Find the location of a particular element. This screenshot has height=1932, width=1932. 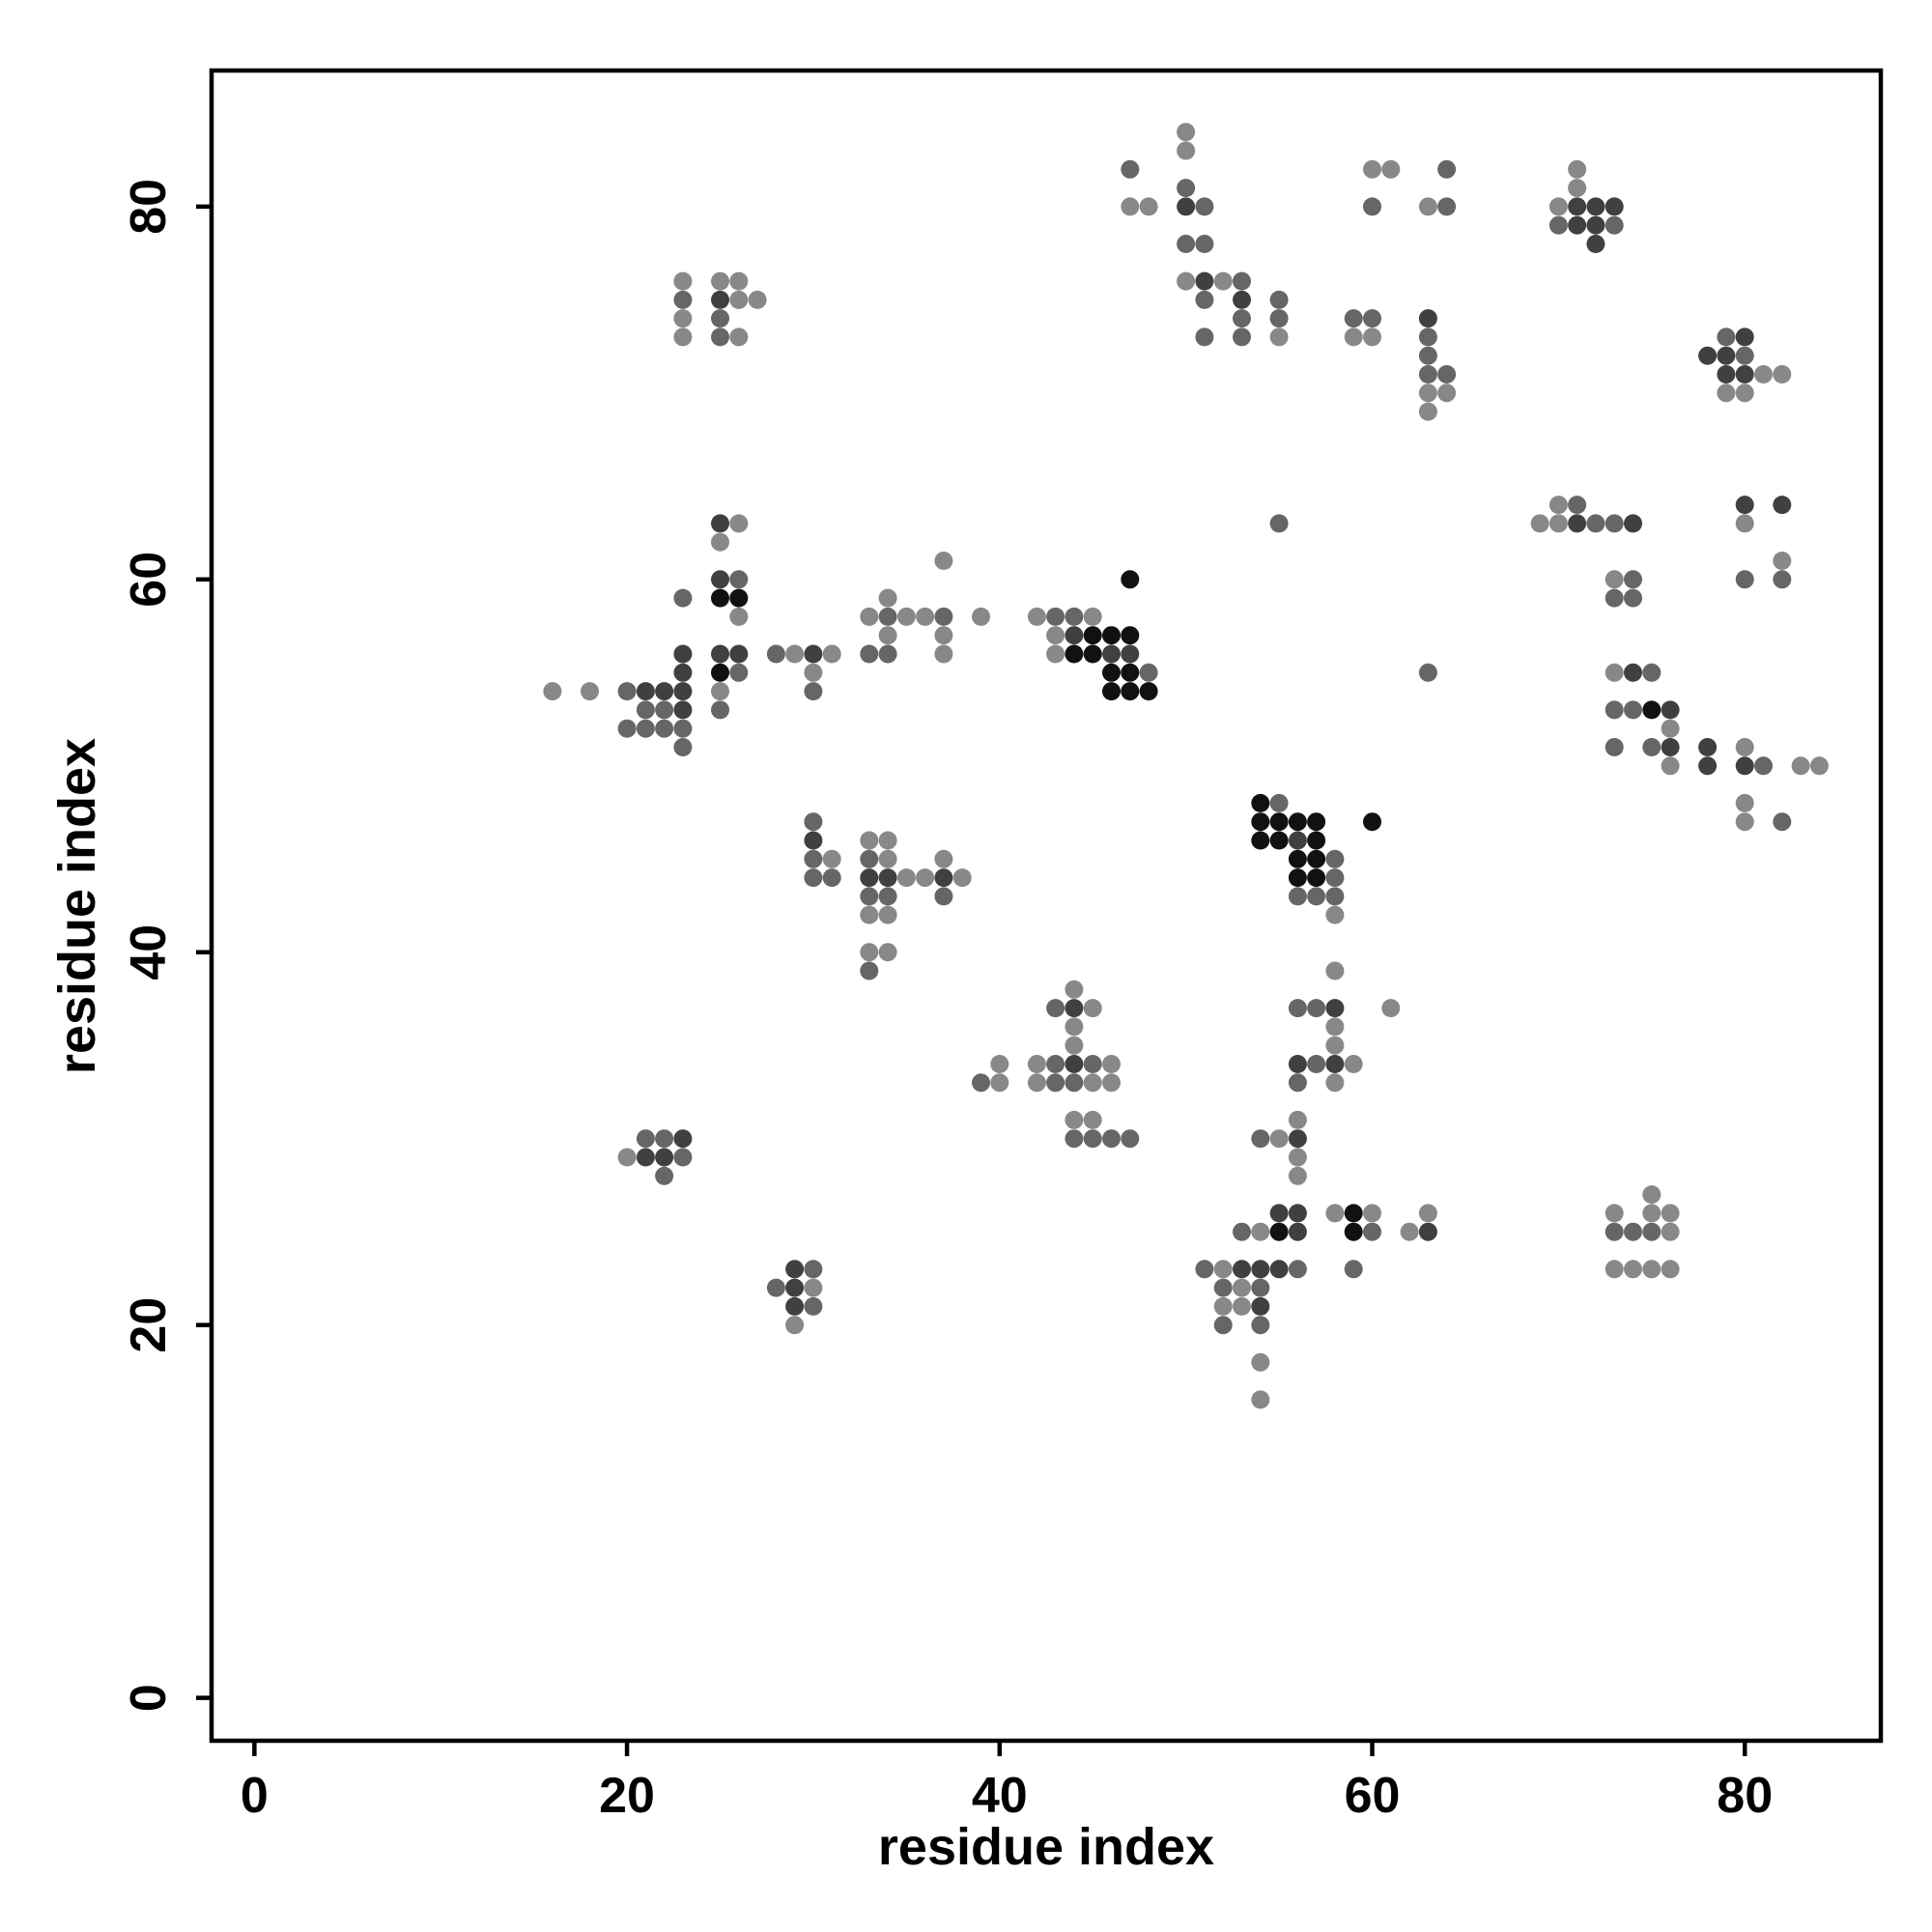

y-axis-title: residue index is located at coordinates (77, 906).